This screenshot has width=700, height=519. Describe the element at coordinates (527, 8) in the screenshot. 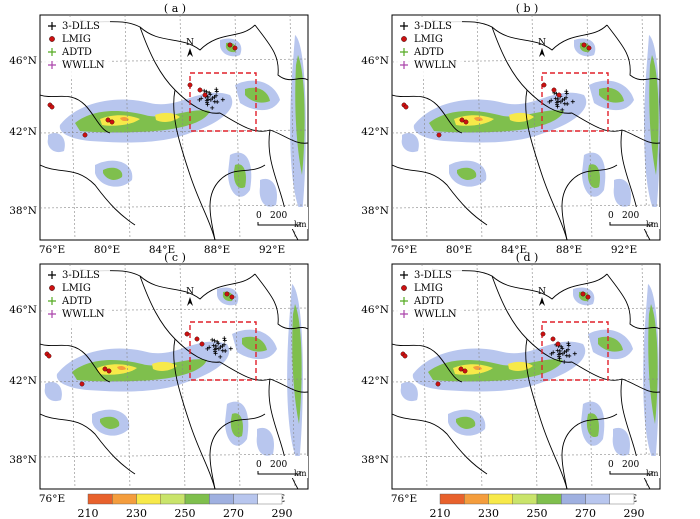

I see `panel-label: ( b )` at that location.